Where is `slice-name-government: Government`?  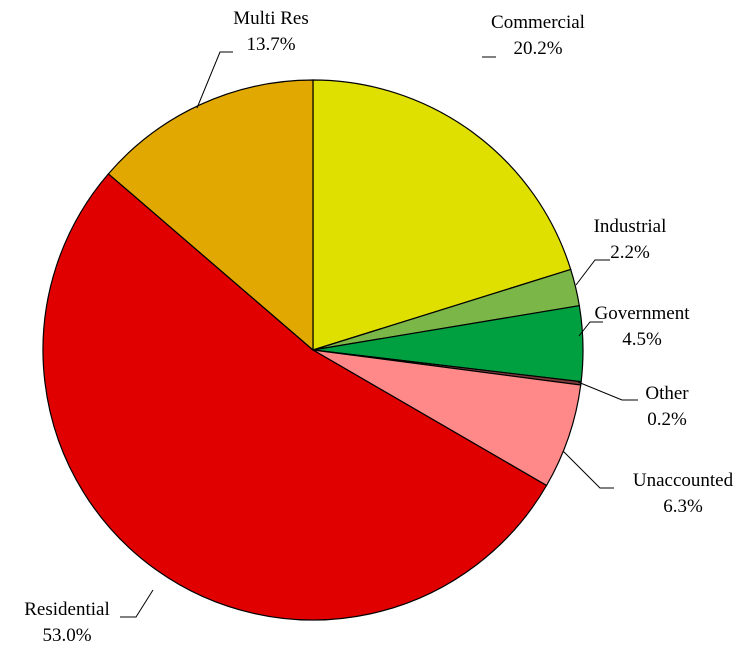
slice-name-government: Government is located at coordinates (643, 313).